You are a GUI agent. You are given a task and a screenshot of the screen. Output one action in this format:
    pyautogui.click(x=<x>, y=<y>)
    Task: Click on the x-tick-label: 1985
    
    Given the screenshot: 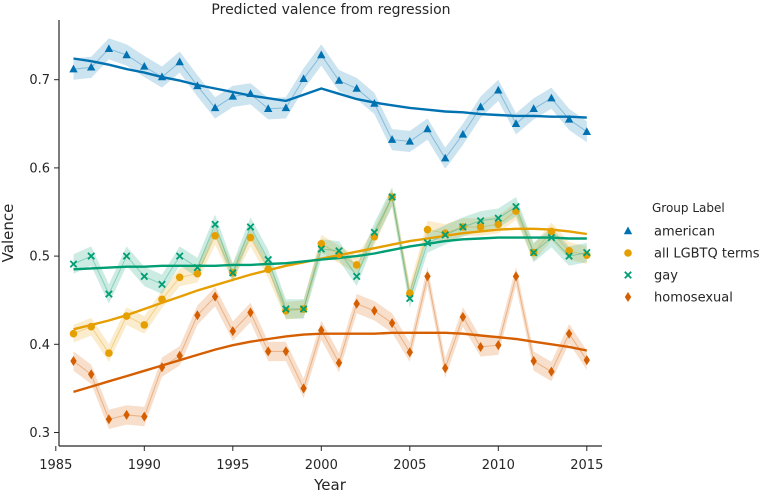 What is the action you would take?
    pyautogui.click(x=55, y=465)
    